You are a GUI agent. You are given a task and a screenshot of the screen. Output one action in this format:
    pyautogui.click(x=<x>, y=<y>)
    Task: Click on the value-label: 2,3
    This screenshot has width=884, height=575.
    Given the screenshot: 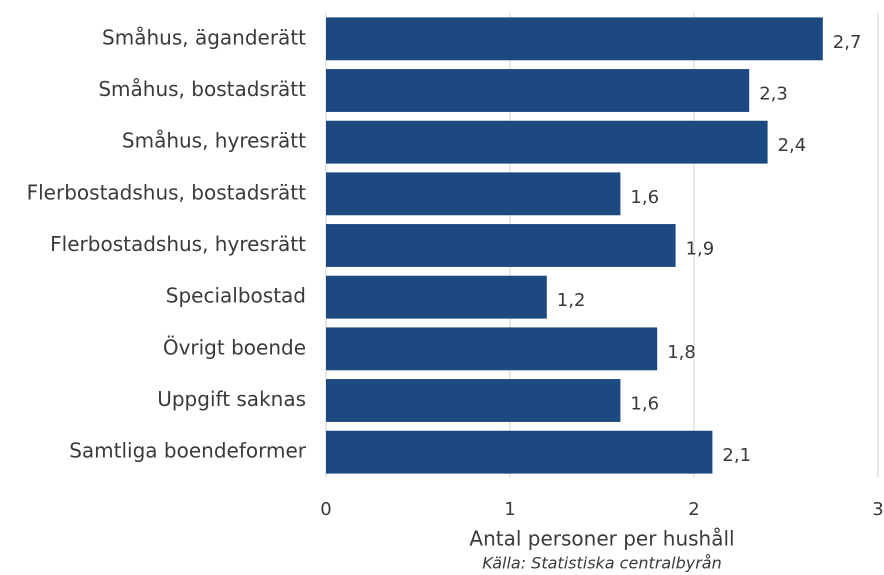 What is the action you would take?
    pyautogui.click(x=773, y=94)
    